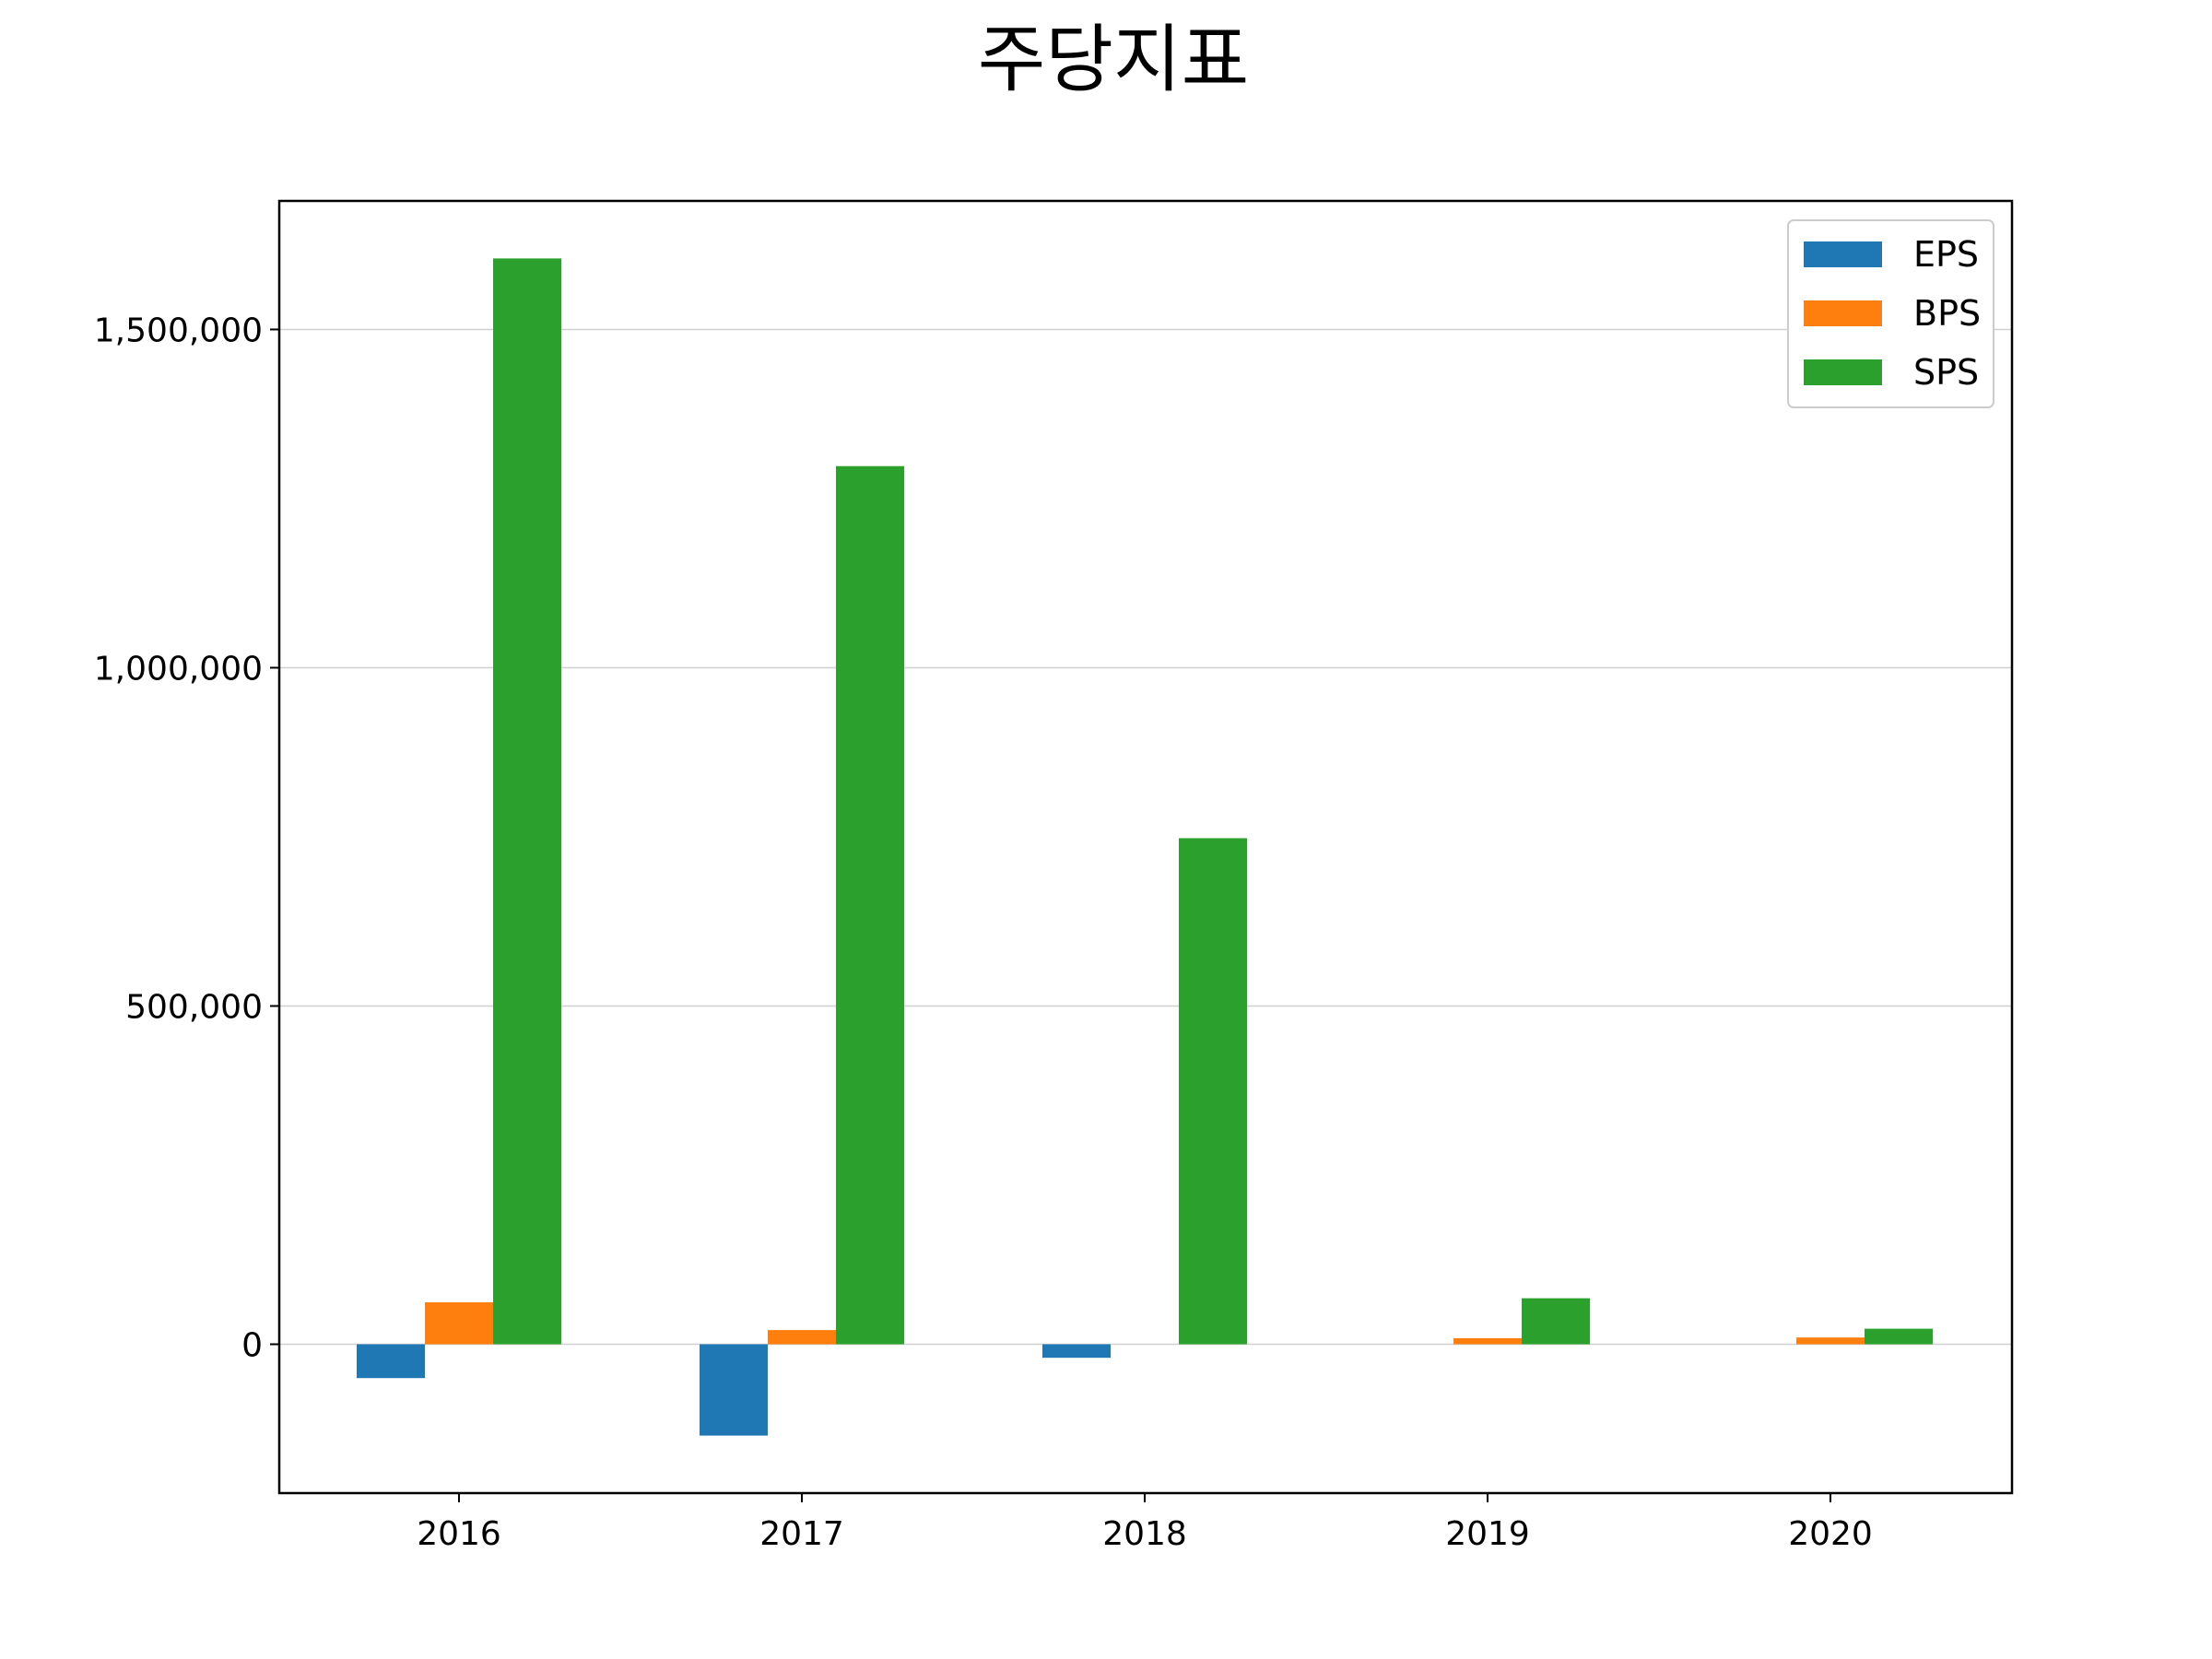 The width and height of the screenshot is (2212, 1659). I want to click on legend-label-sps: SPS, so click(1946, 372).